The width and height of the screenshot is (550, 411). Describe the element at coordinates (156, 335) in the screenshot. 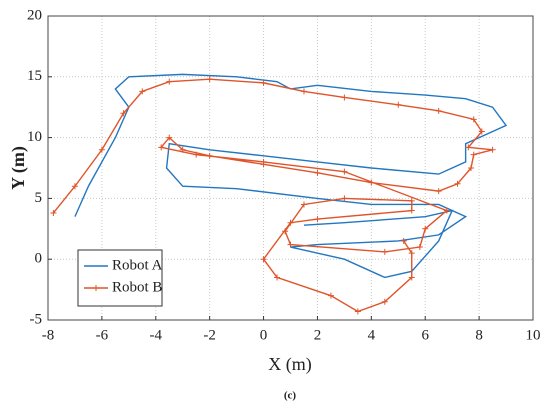

I see `x-tick-label: -4` at that location.